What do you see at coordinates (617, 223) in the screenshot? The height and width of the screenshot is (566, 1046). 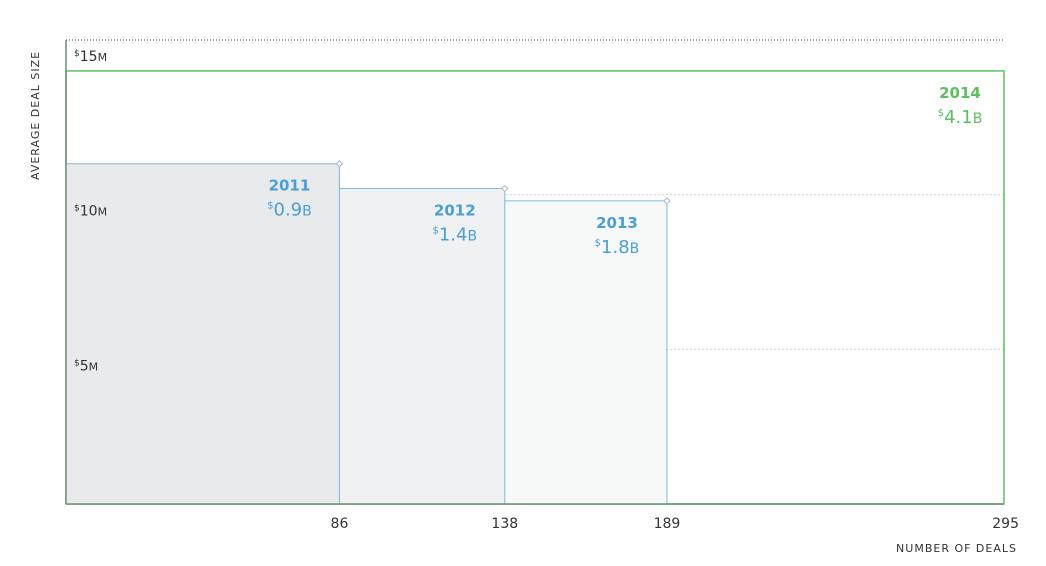 I see `year-label-2013: 2013` at bounding box center [617, 223].